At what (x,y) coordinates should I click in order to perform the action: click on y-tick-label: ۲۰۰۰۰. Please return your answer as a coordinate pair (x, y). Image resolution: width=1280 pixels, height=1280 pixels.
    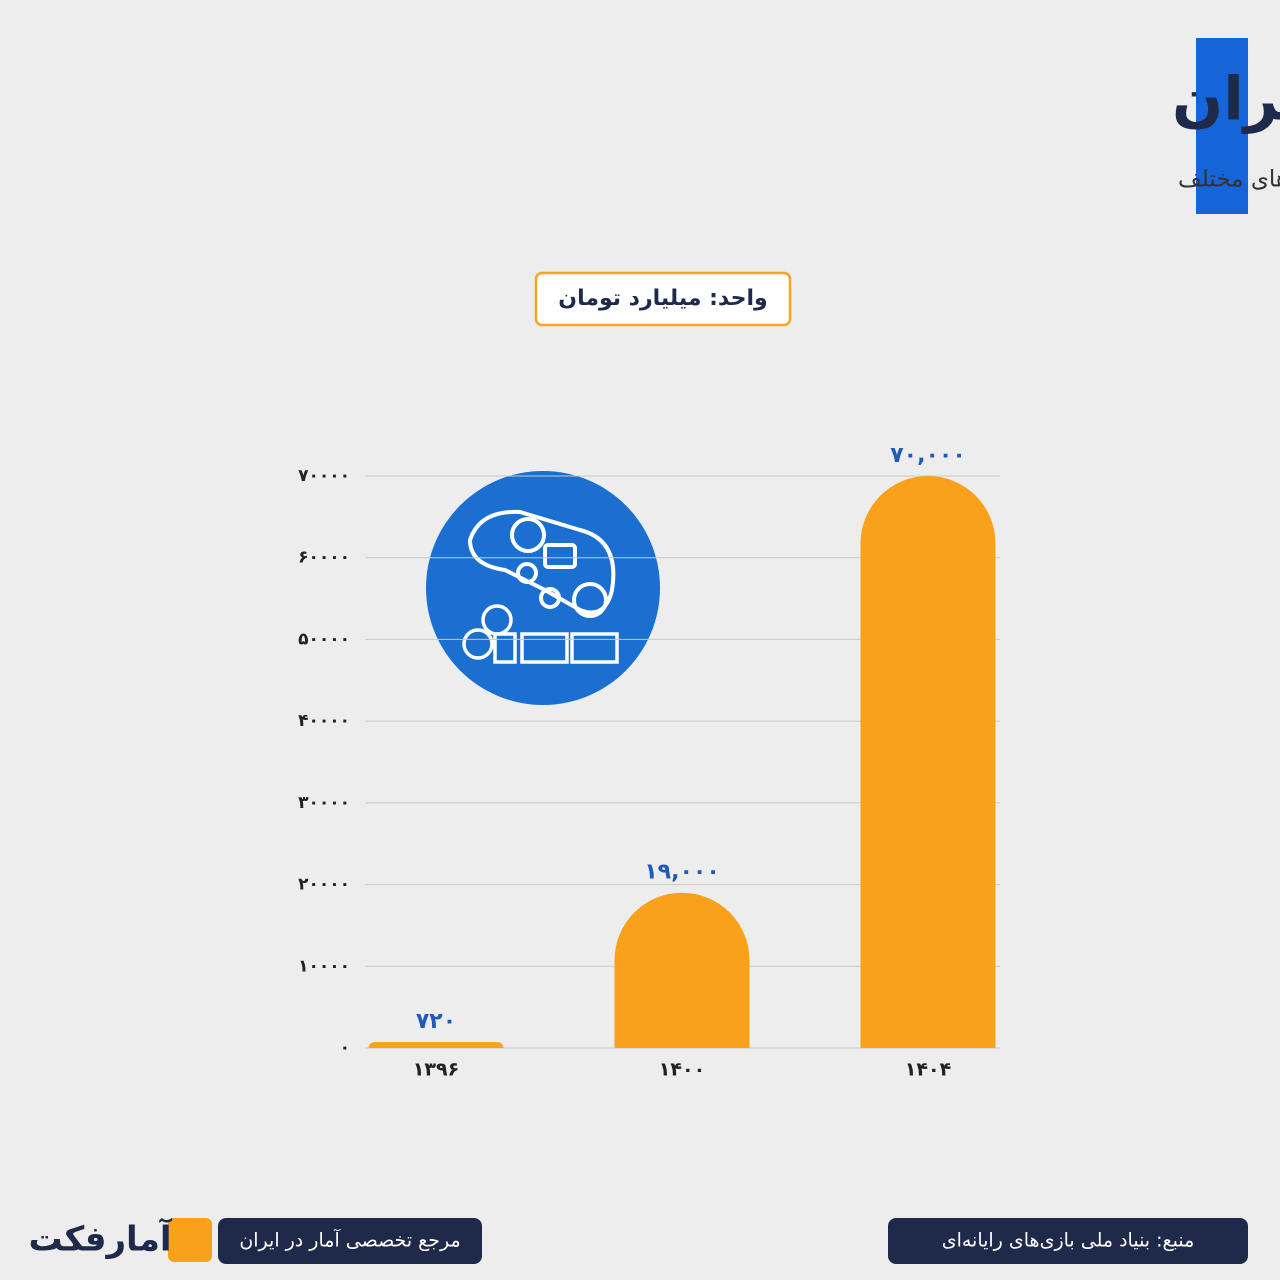
    Looking at the image, I should click on (324, 885).